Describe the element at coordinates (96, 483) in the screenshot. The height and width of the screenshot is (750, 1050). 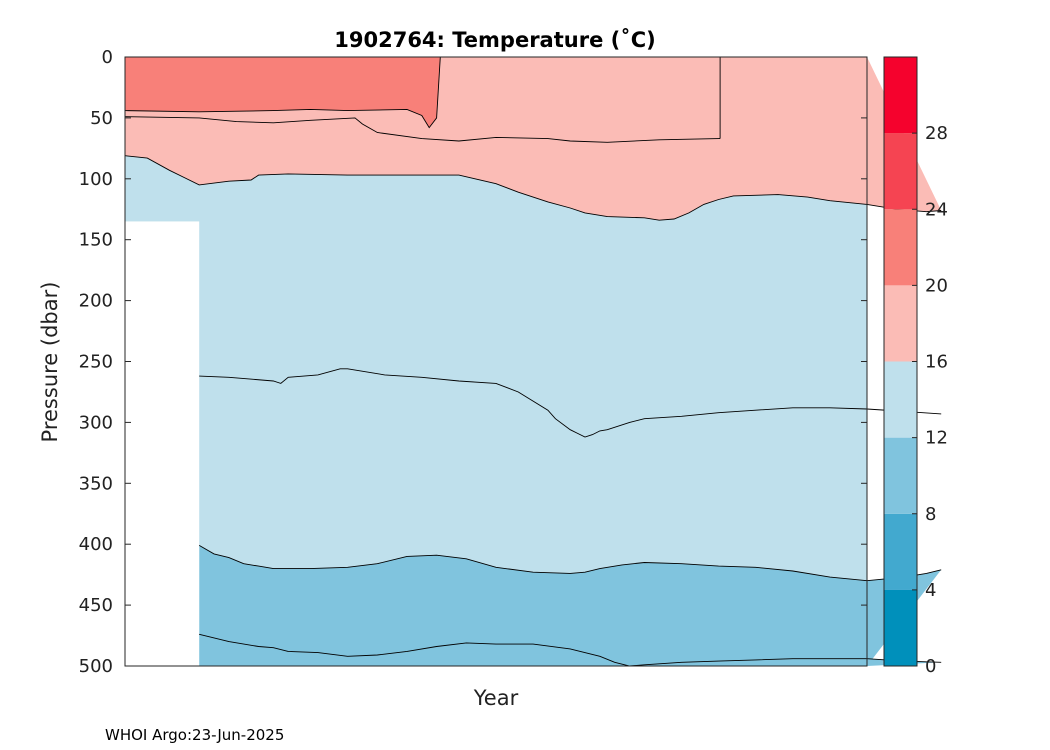
I see `y-tick-label: 350` at that location.